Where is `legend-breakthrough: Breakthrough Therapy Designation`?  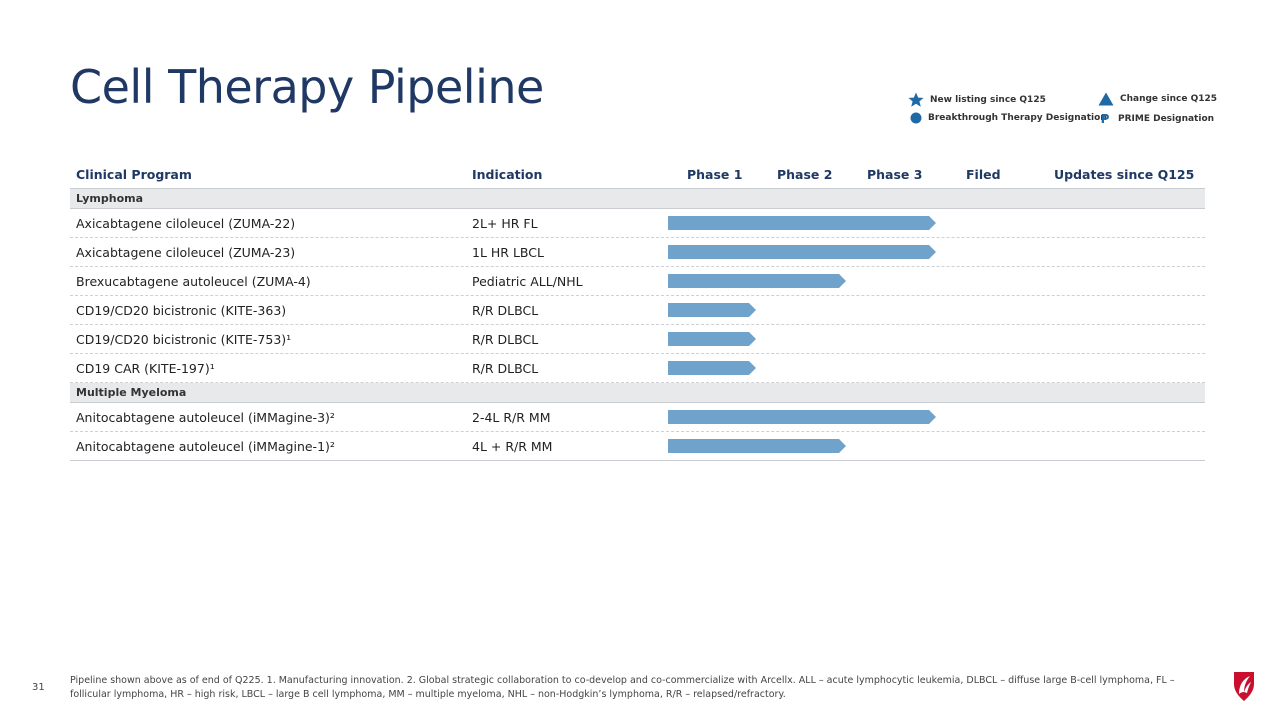
legend-breakthrough: Breakthrough Therapy Designation is located at coordinates (1008, 118).